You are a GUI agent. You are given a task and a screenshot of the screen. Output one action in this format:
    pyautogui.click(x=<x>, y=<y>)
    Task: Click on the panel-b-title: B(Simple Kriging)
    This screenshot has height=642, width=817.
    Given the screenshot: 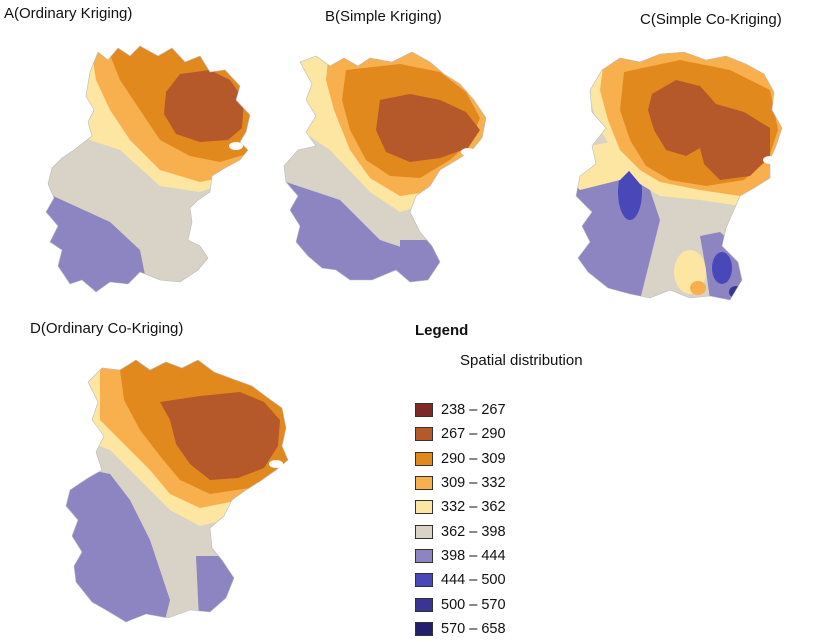 What is the action you would take?
    pyautogui.click(x=383, y=16)
    